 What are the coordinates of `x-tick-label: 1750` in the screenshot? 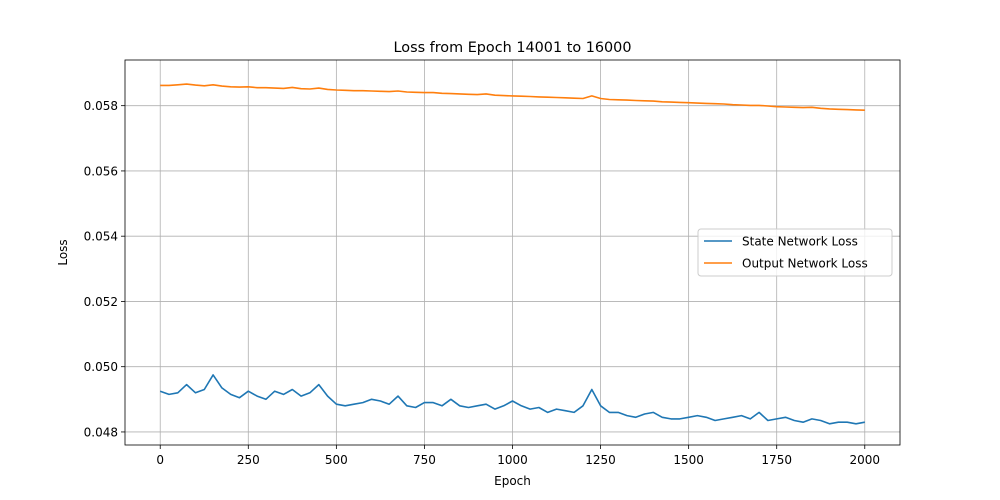 It's located at (776, 460).